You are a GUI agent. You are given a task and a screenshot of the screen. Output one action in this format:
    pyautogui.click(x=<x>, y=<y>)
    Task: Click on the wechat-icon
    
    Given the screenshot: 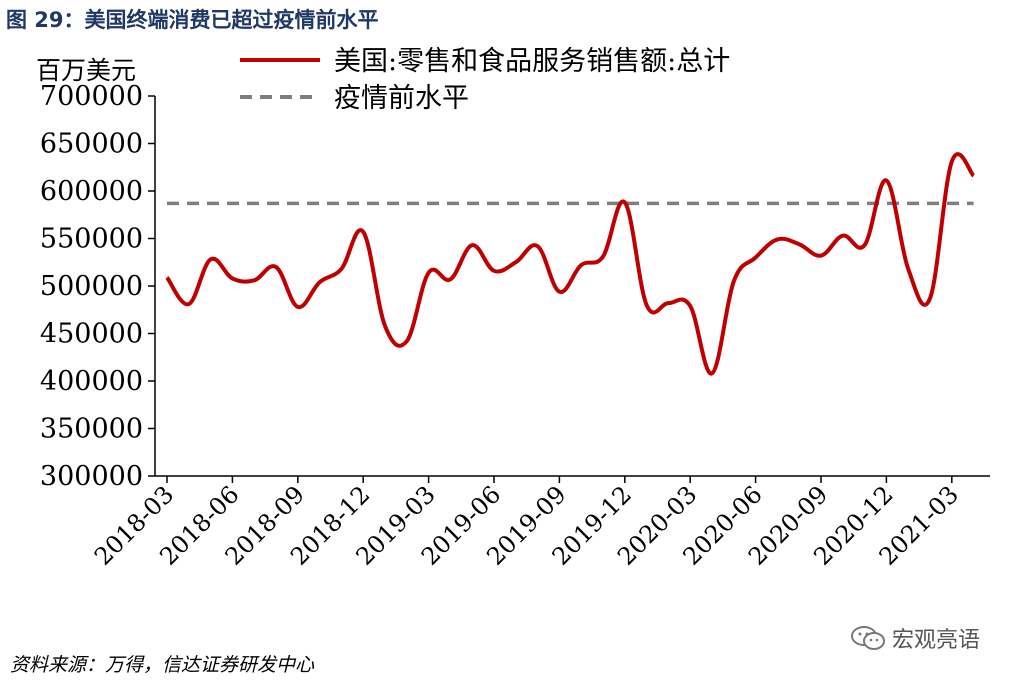 What is the action you would take?
    pyautogui.click(x=868, y=638)
    